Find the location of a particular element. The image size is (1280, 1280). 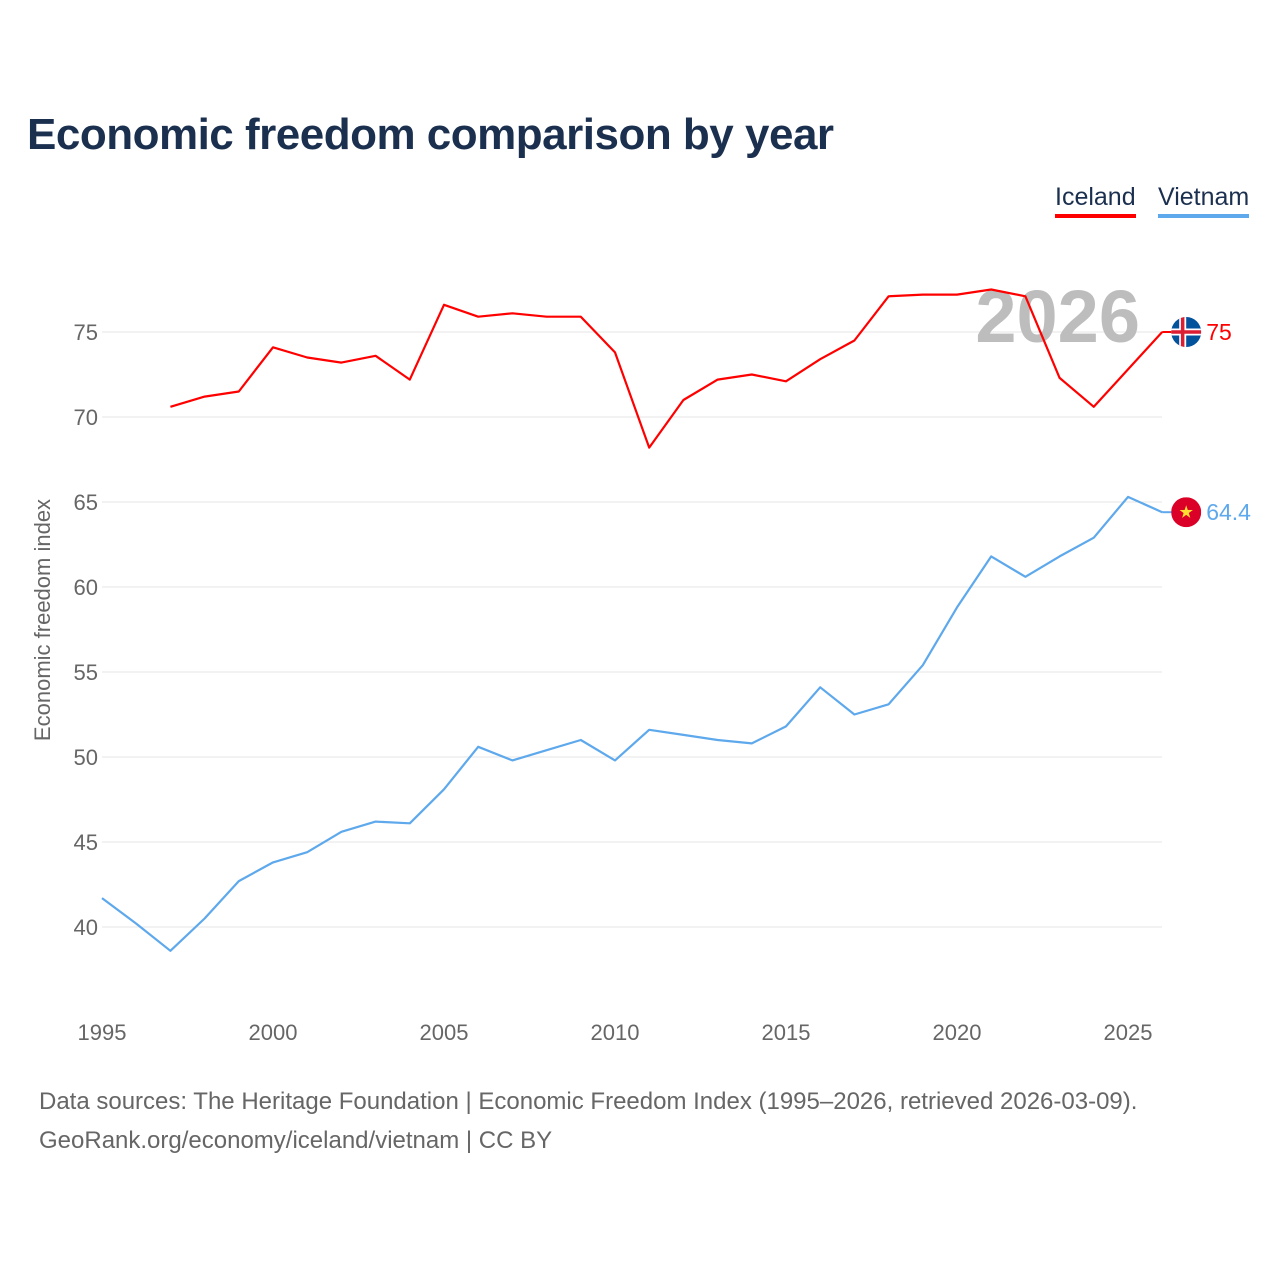

flag-cross-red is located at coordinates (1186, 332).